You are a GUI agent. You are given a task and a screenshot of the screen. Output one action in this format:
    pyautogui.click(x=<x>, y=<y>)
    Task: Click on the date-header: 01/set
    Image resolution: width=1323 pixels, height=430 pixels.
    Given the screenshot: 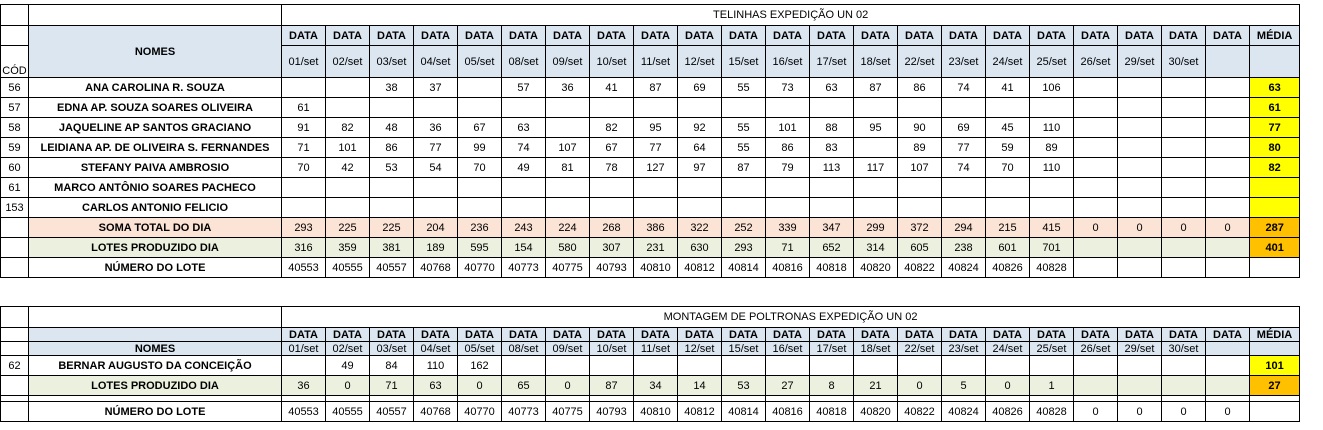 What is the action you would take?
    pyautogui.click(x=303, y=61)
    